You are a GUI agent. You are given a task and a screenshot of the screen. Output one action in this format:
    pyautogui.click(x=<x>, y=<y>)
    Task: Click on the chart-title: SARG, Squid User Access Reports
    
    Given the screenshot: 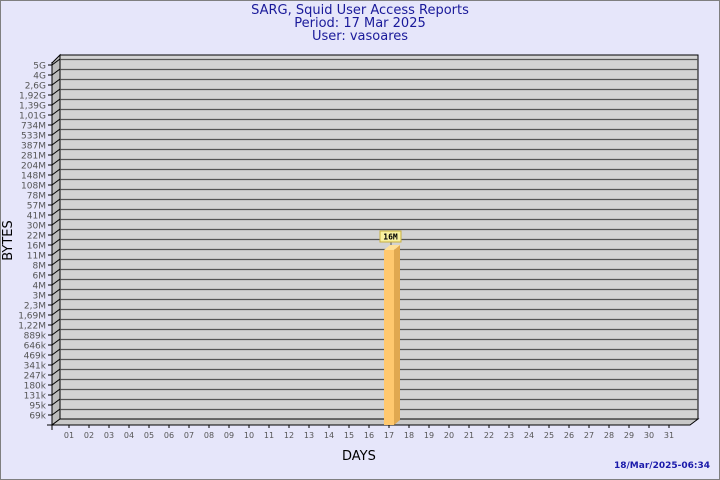 What is the action you would take?
    pyautogui.click(x=360, y=10)
    